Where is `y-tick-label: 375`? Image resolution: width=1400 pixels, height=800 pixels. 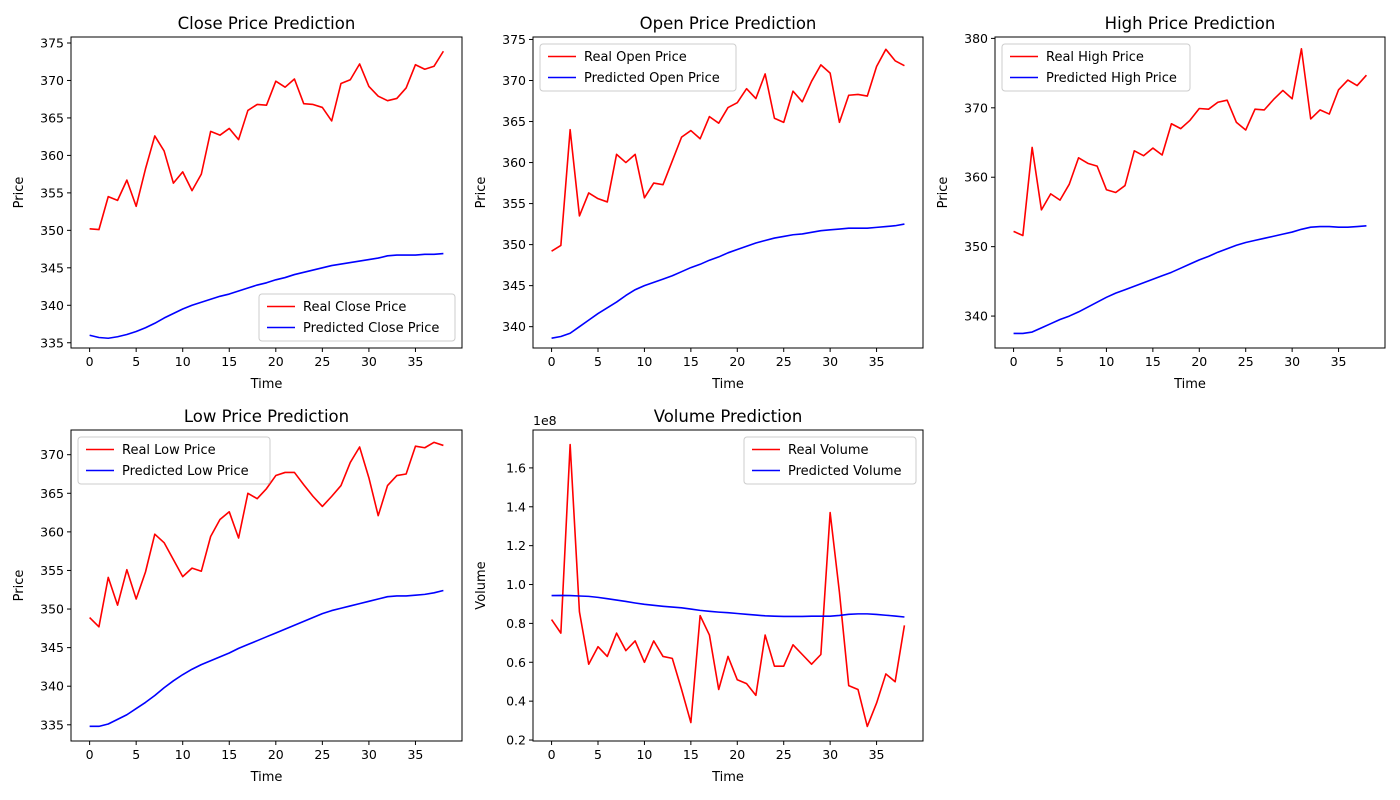 y-tick-label: 375 is located at coordinates (52, 42).